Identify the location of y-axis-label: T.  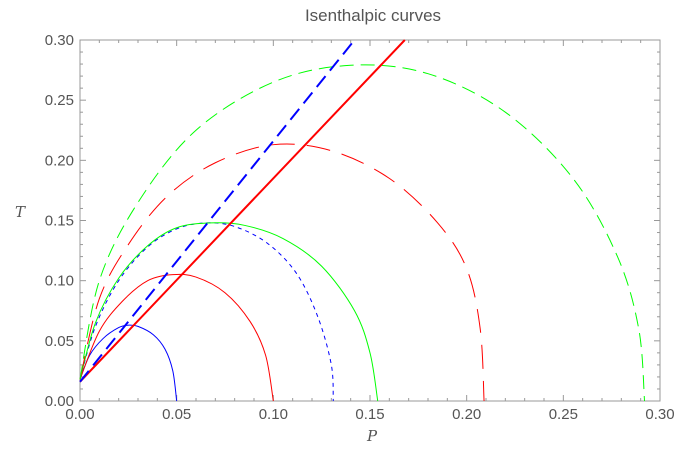
(20, 212).